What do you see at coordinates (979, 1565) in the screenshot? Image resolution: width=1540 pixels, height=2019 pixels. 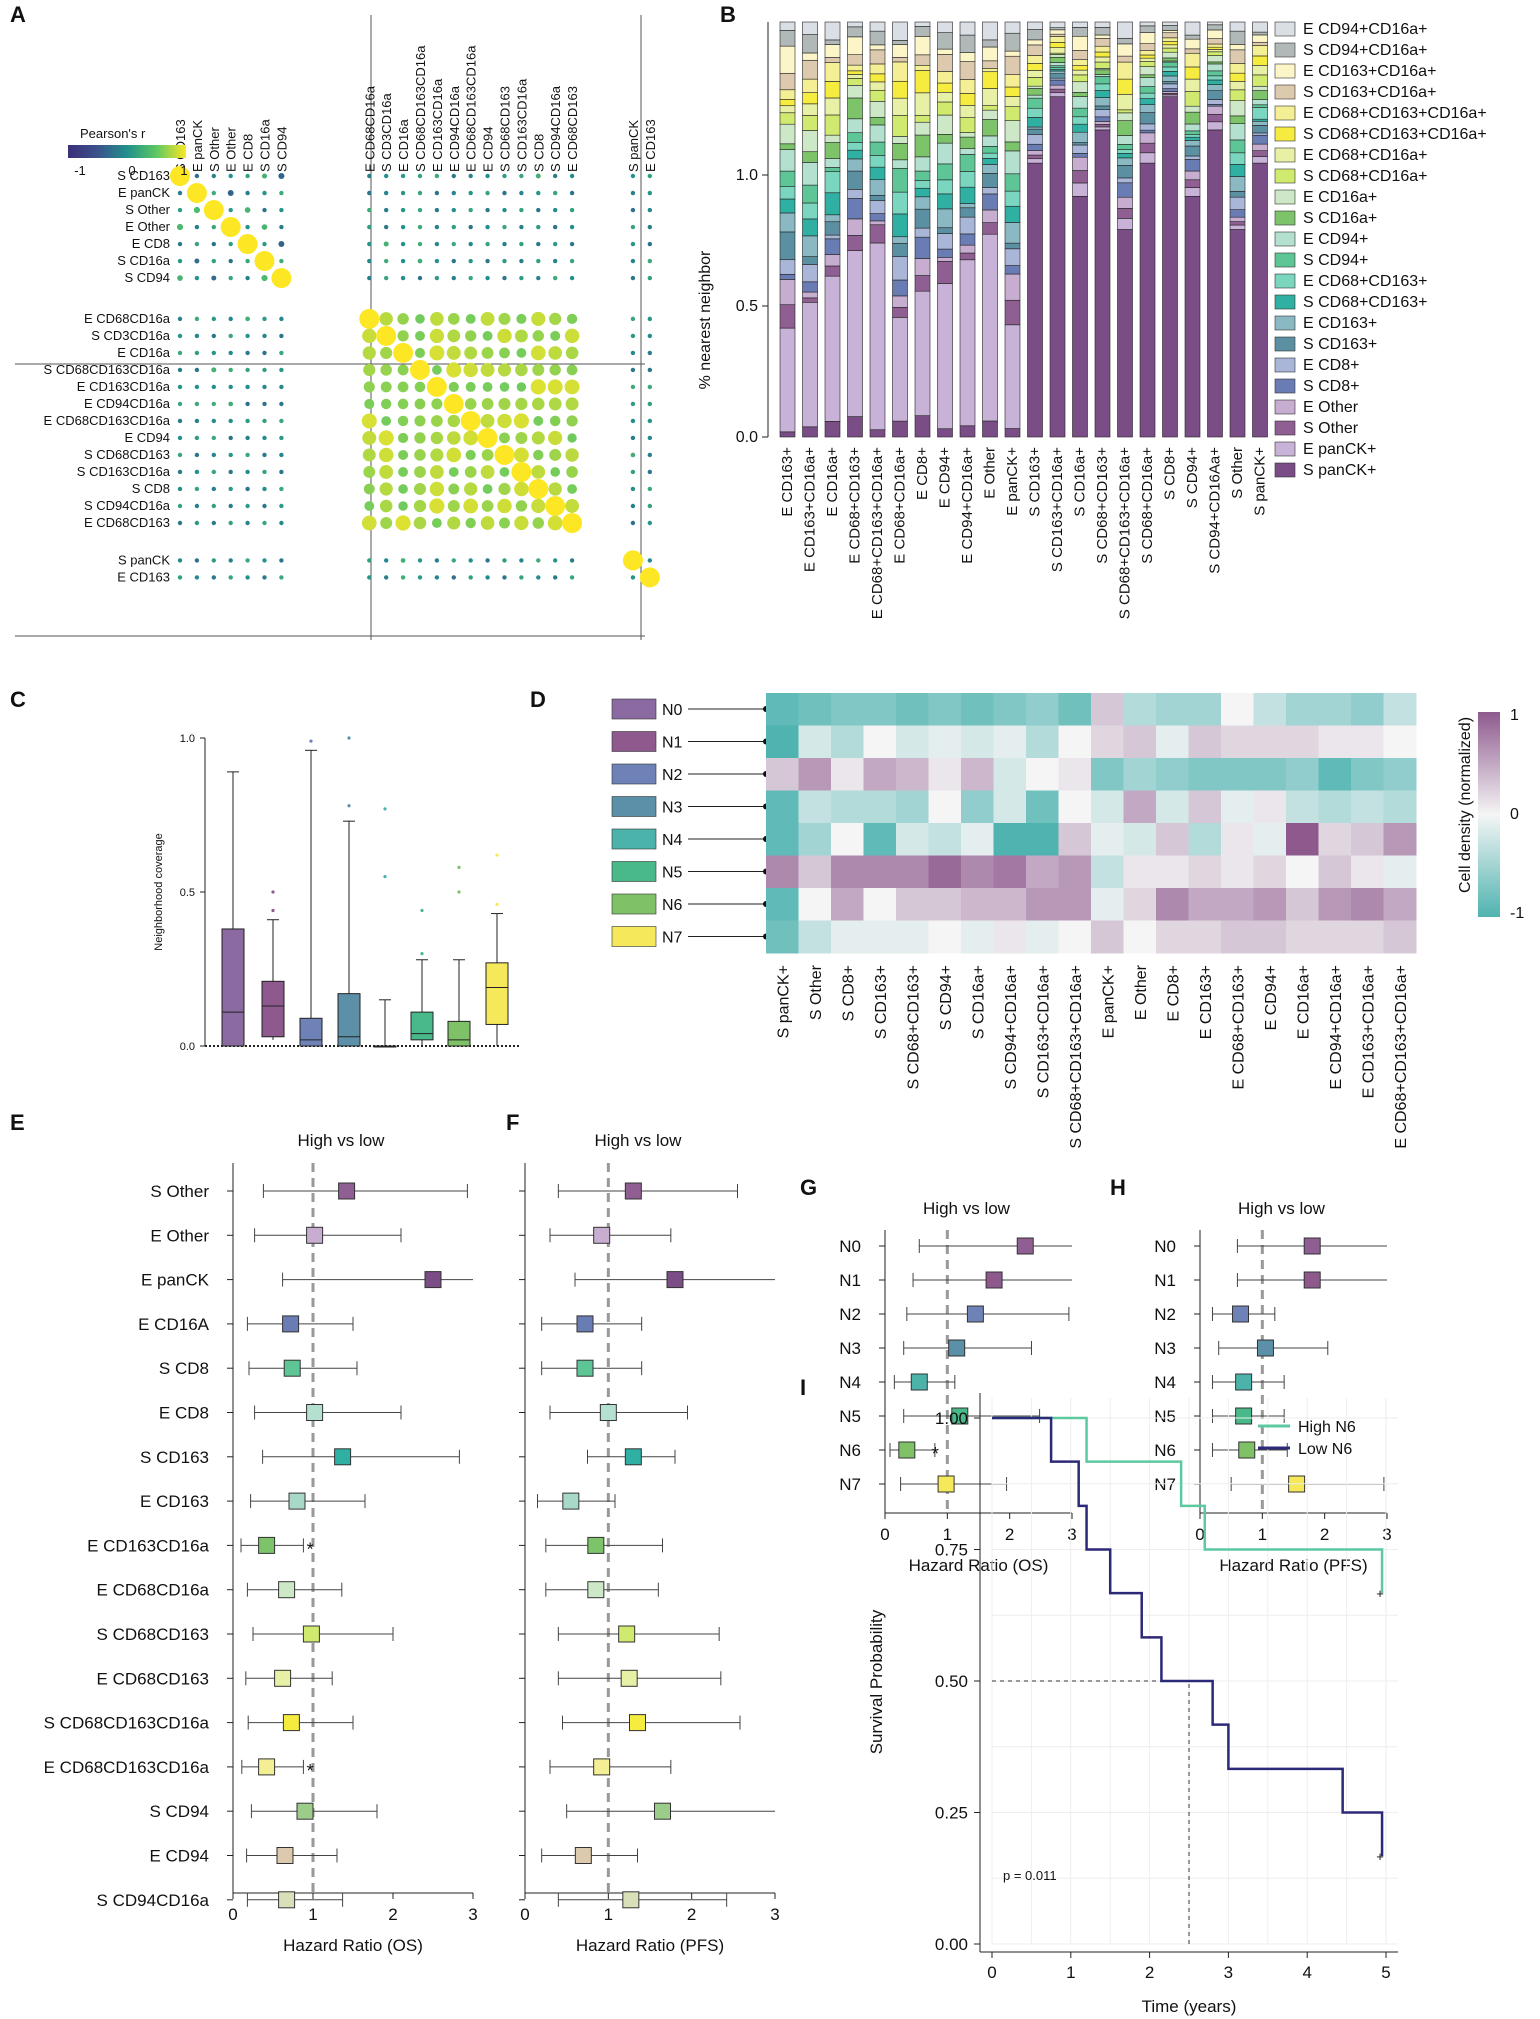 I see `x-axis-label: Hazard Ratio (OS)` at bounding box center [979, 1565].